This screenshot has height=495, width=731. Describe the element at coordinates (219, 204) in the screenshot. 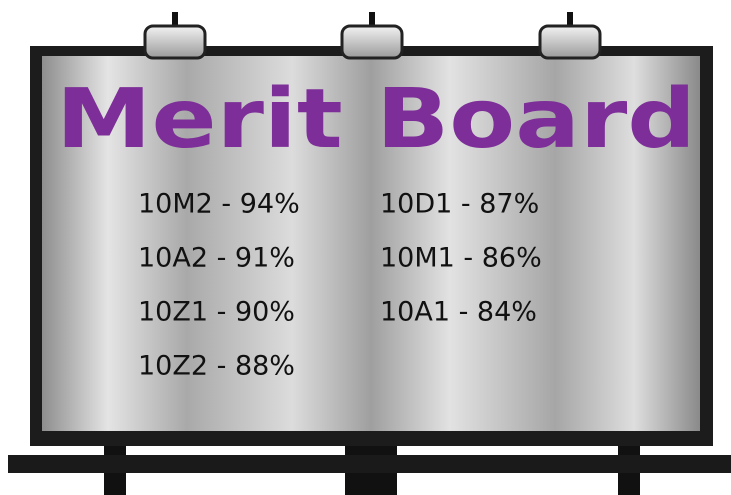

I see `merit-entry: 10M2 - 94%` at that location.